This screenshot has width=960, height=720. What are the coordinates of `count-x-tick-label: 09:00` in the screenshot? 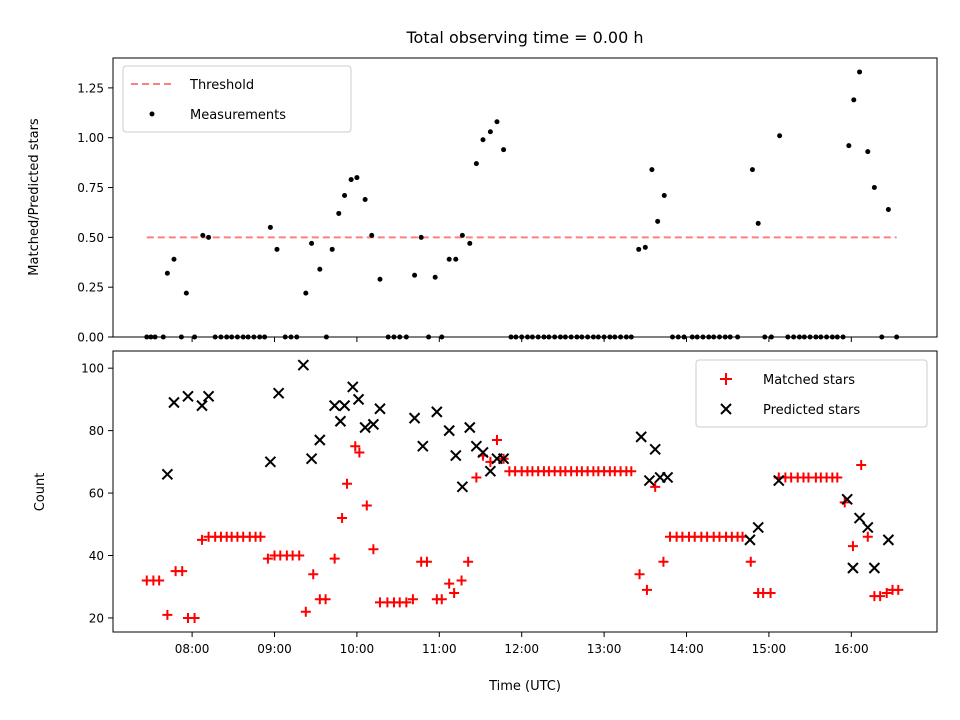 It's located at (274, 649).